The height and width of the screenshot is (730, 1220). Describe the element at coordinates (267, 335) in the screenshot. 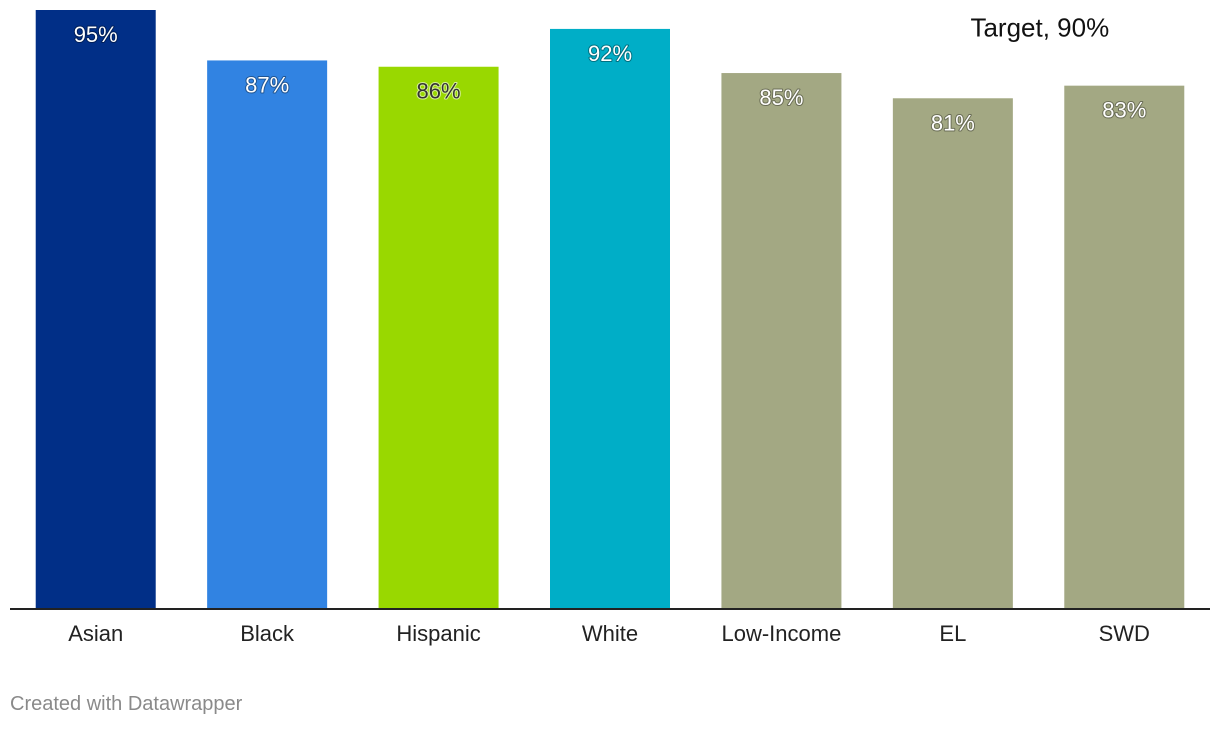

I see `bar-black` at that location.